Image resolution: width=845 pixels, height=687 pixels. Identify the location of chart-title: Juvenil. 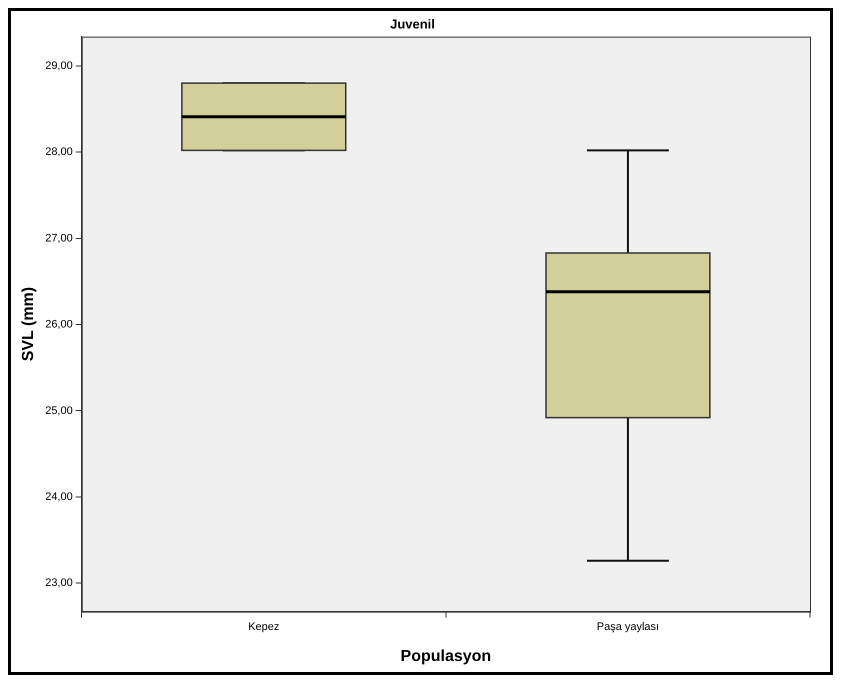
(412, 24).